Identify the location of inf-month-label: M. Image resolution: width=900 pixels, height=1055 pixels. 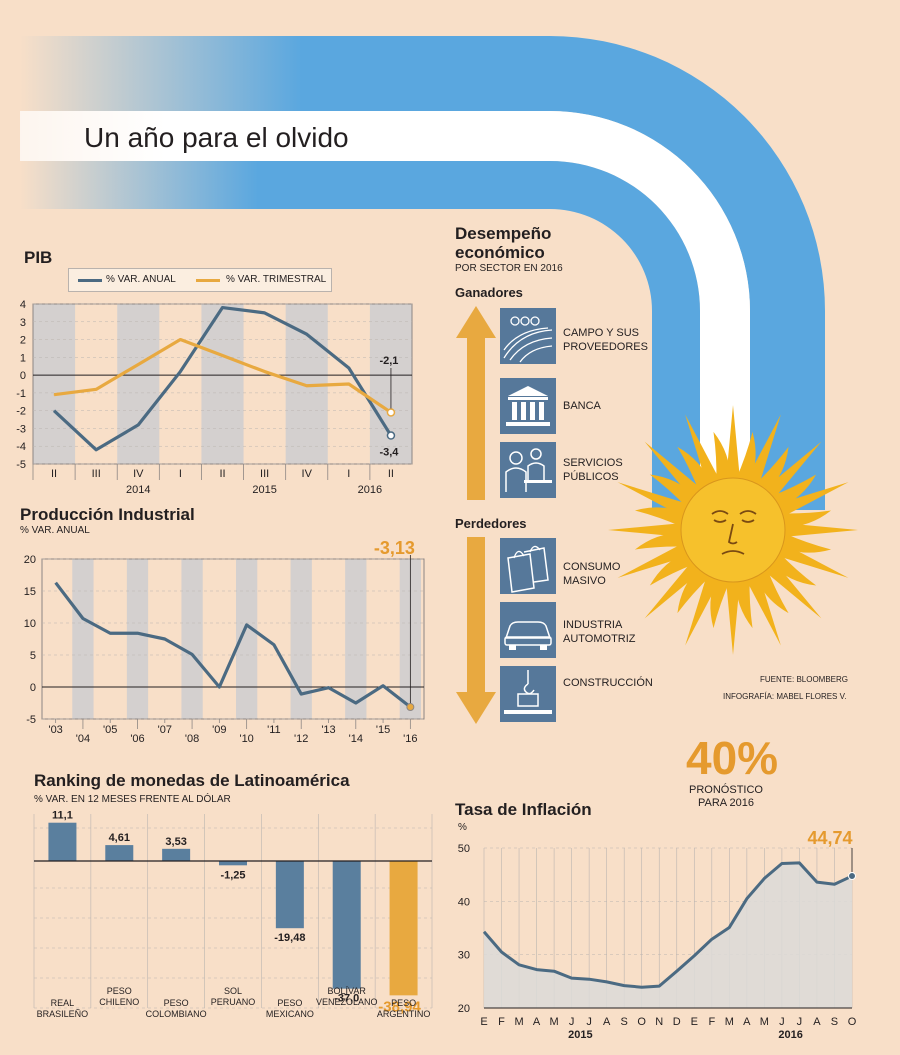
(554, 1022).